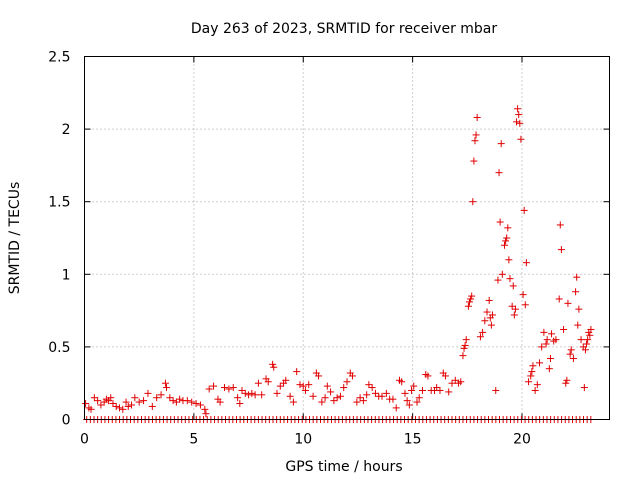 This screenshot has width=640, height=480. Describe the element at coordinates (59, 58) in the screenshot. I see `y-tick-label: 2.5` at that location.